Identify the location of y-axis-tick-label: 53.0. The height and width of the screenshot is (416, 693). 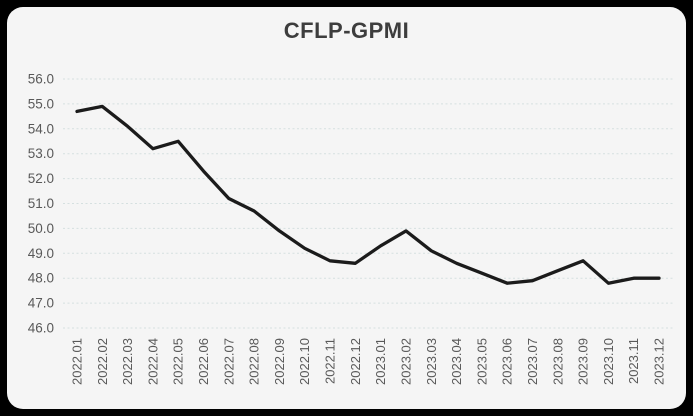
(41, 153).